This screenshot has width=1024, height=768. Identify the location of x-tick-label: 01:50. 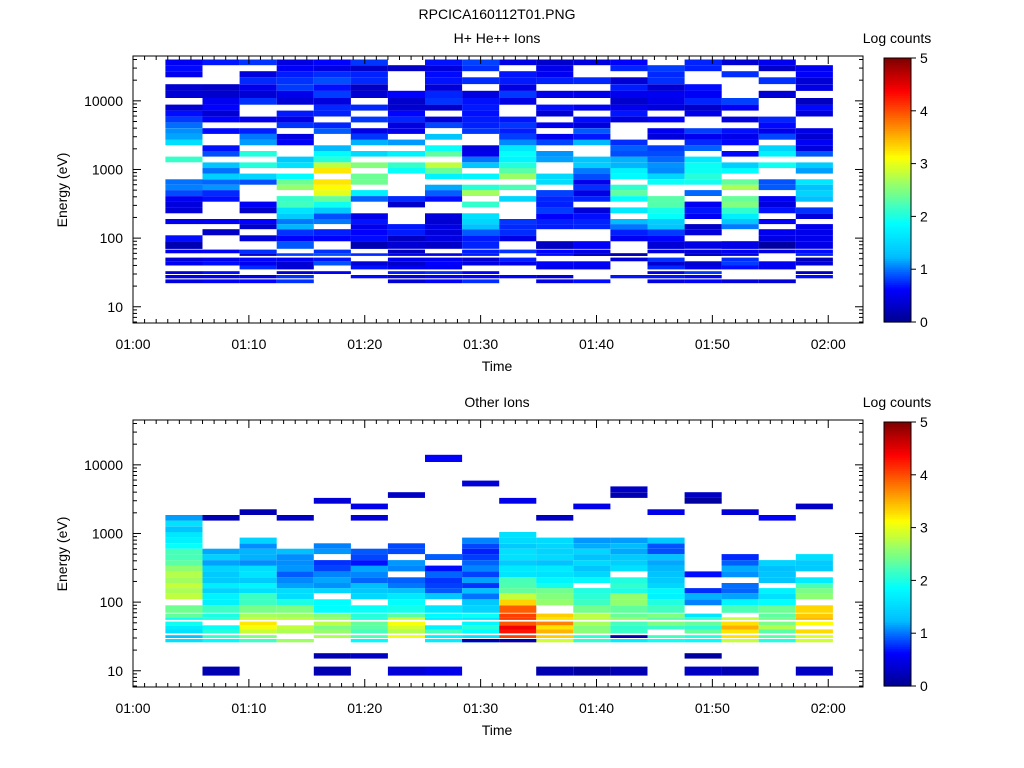
(712, 344).